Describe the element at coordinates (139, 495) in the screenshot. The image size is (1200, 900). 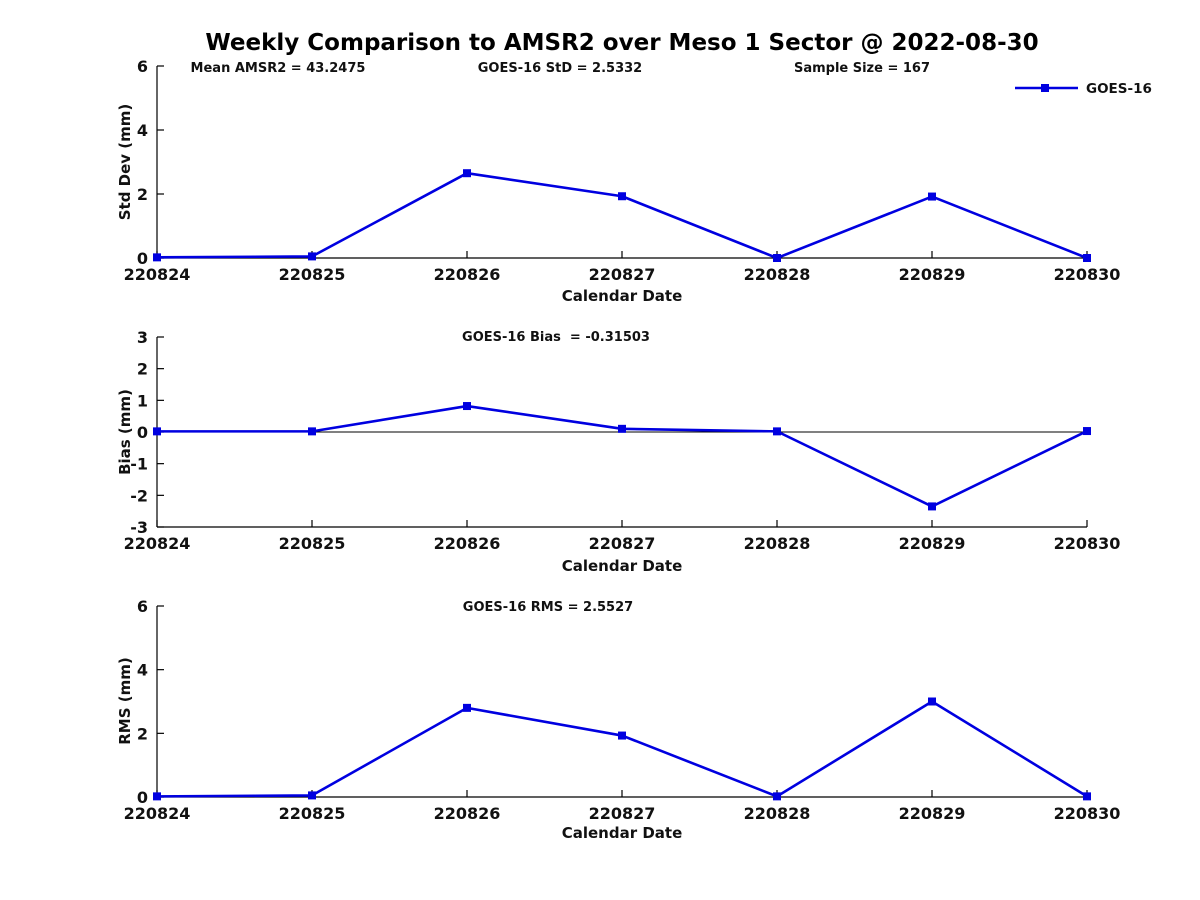
I see `y-tick-label: -2` at that location.